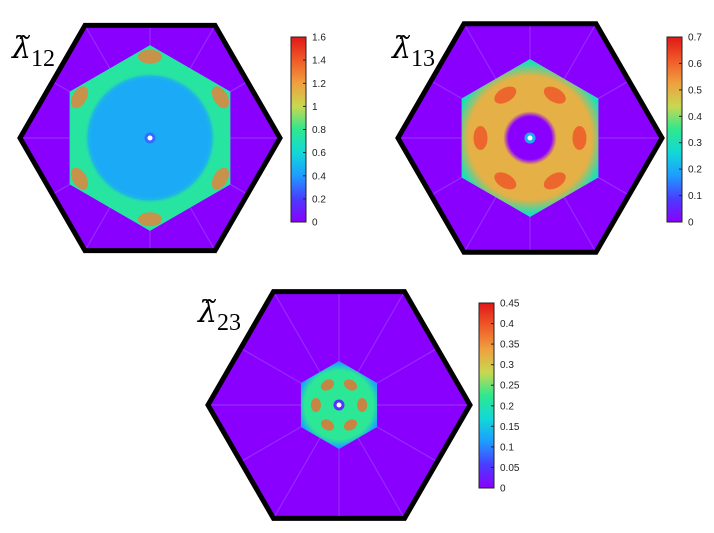 Image resolution: width=714 pixels, height=533 pixels. What do you see at coordinates (510, 386) in the screenshot?
I see `colorbar-tick-label: 0.25` at bounding box center [510, 386].